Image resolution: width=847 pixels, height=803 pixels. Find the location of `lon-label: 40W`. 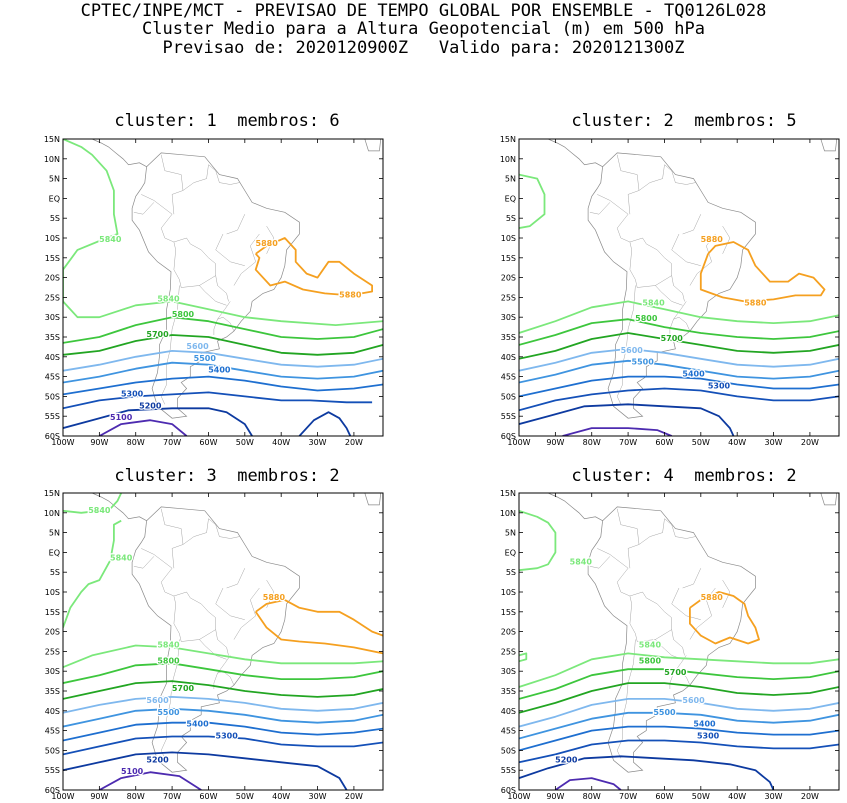

lon-label: 40W is located at coordinates (737, 442).